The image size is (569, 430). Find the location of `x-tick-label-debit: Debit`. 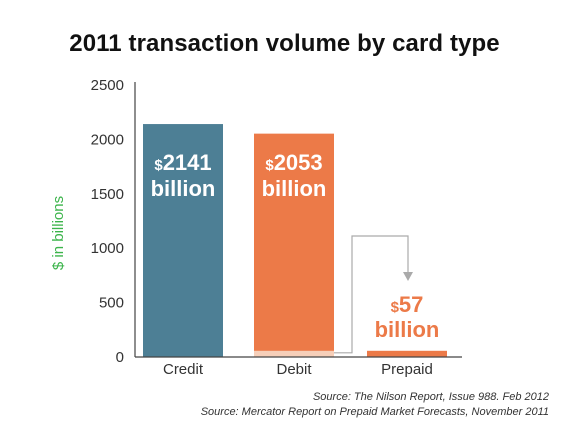

x-tick-label-debit: Debit is located at coordinates (294, 369).